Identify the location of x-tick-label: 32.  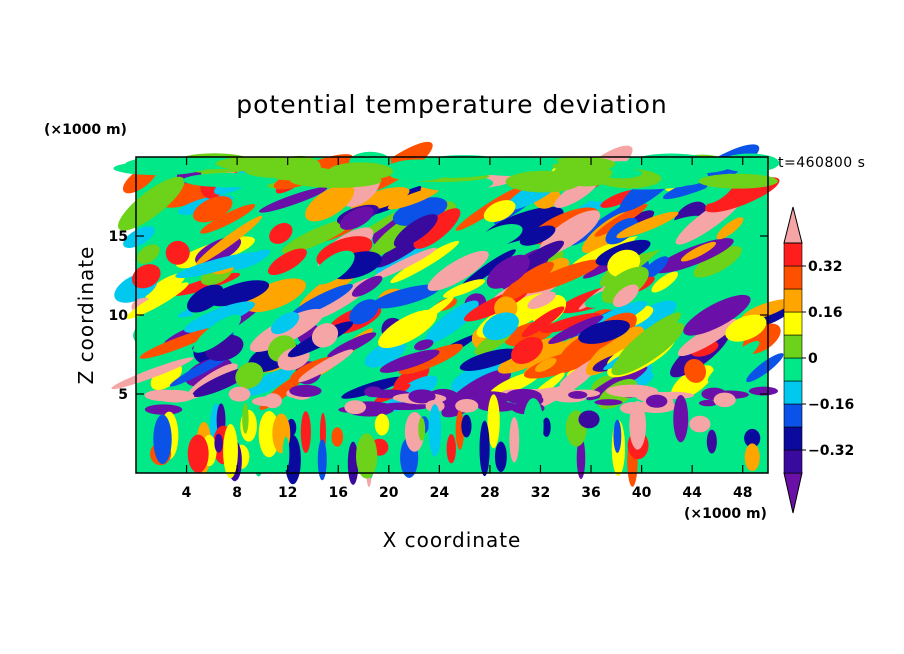
(540, 493).